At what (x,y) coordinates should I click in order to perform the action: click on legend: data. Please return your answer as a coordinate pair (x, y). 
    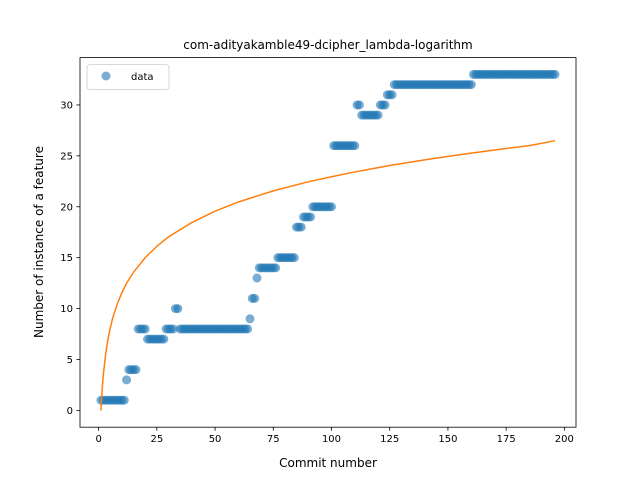
    Looking at the image, I should click on (128, 77).